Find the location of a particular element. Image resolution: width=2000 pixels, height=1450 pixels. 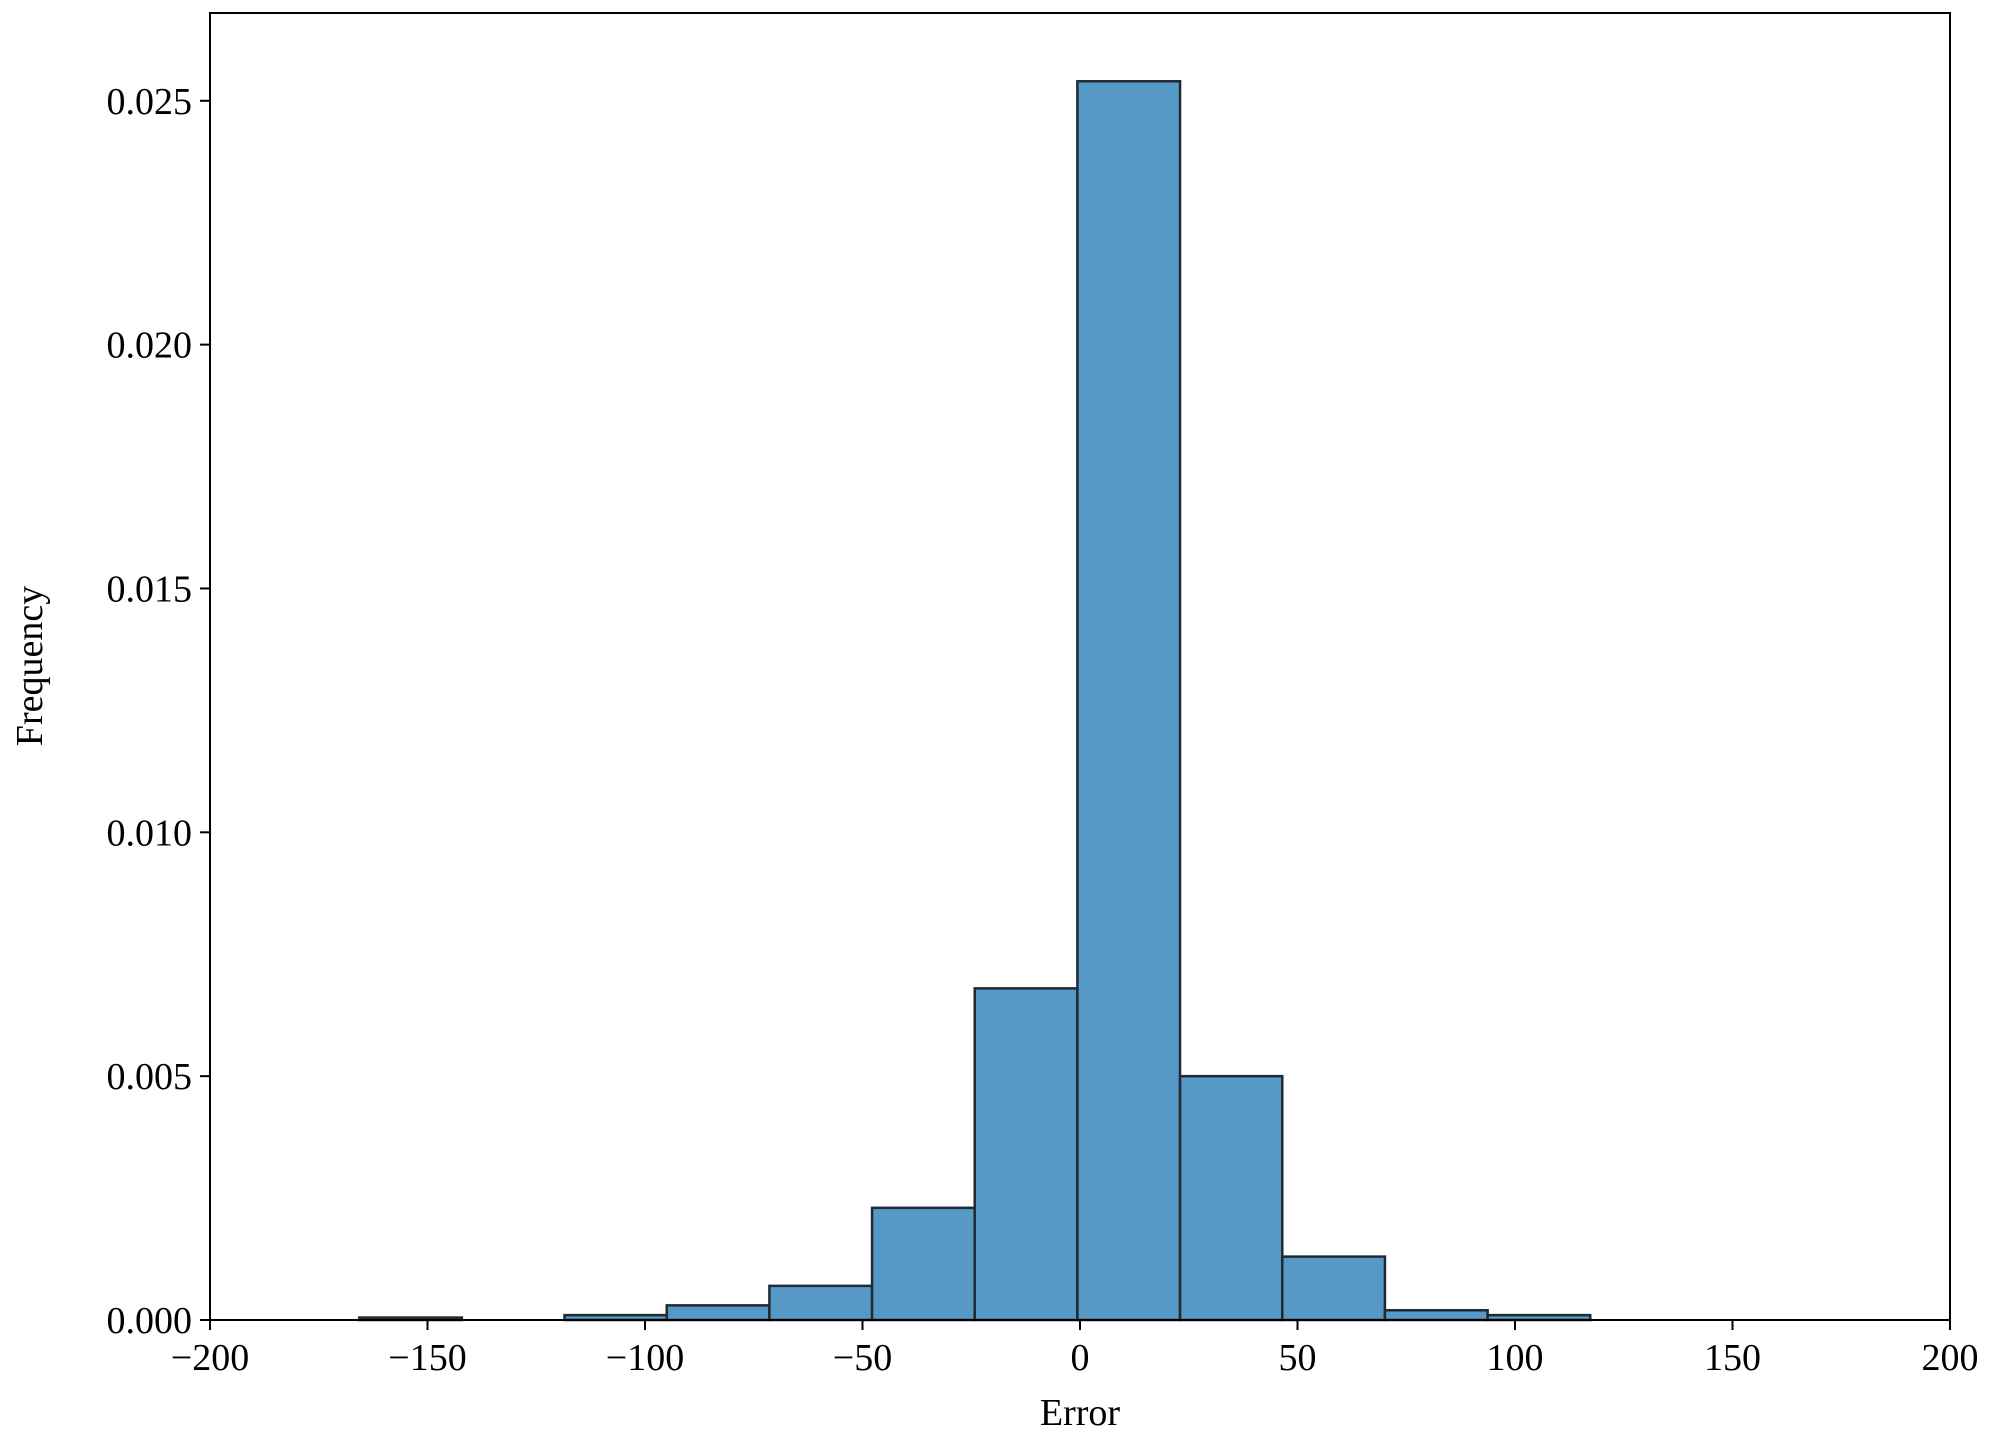

x-tick-label: −200 is located at coordinates (210, 1358).